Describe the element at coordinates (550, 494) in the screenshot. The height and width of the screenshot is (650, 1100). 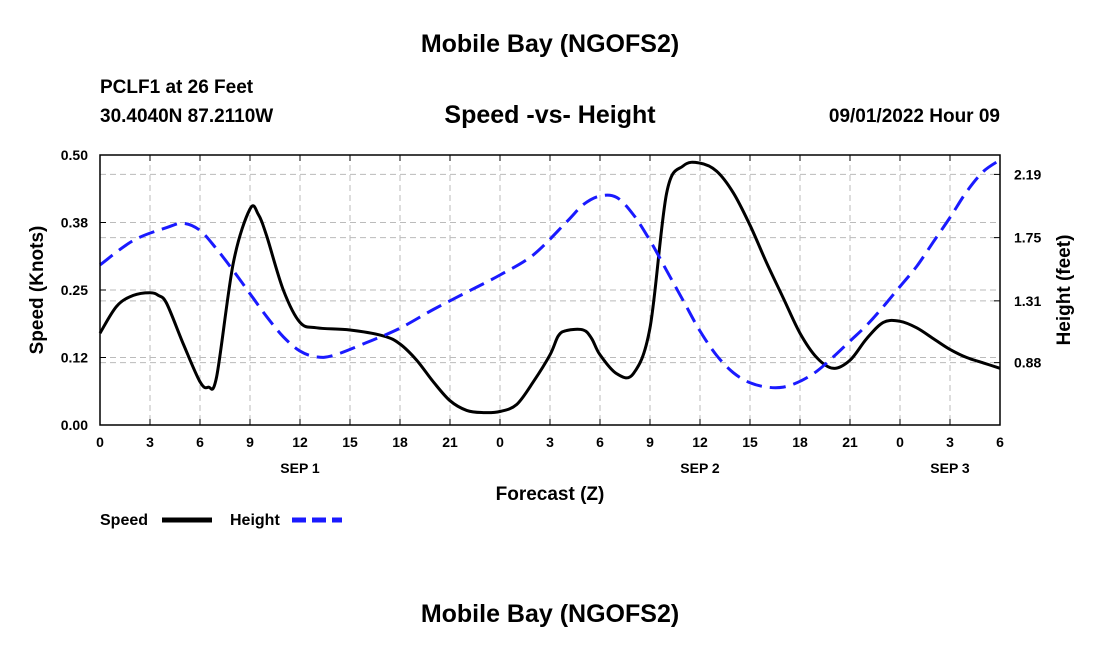
I see `x-axis-label: Forecast (Z)` at that location.